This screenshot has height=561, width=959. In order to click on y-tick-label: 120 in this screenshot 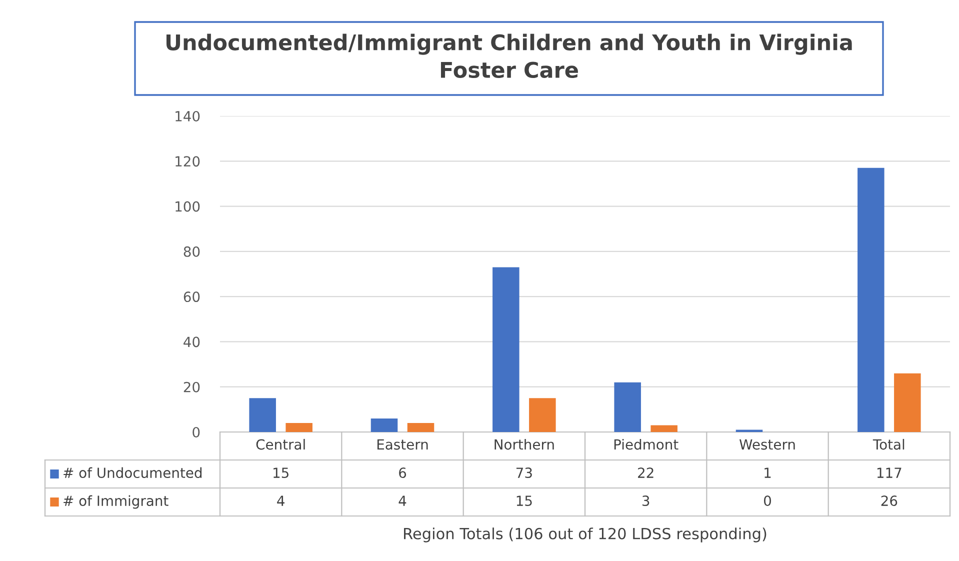, I will do `click(188, 161)`.